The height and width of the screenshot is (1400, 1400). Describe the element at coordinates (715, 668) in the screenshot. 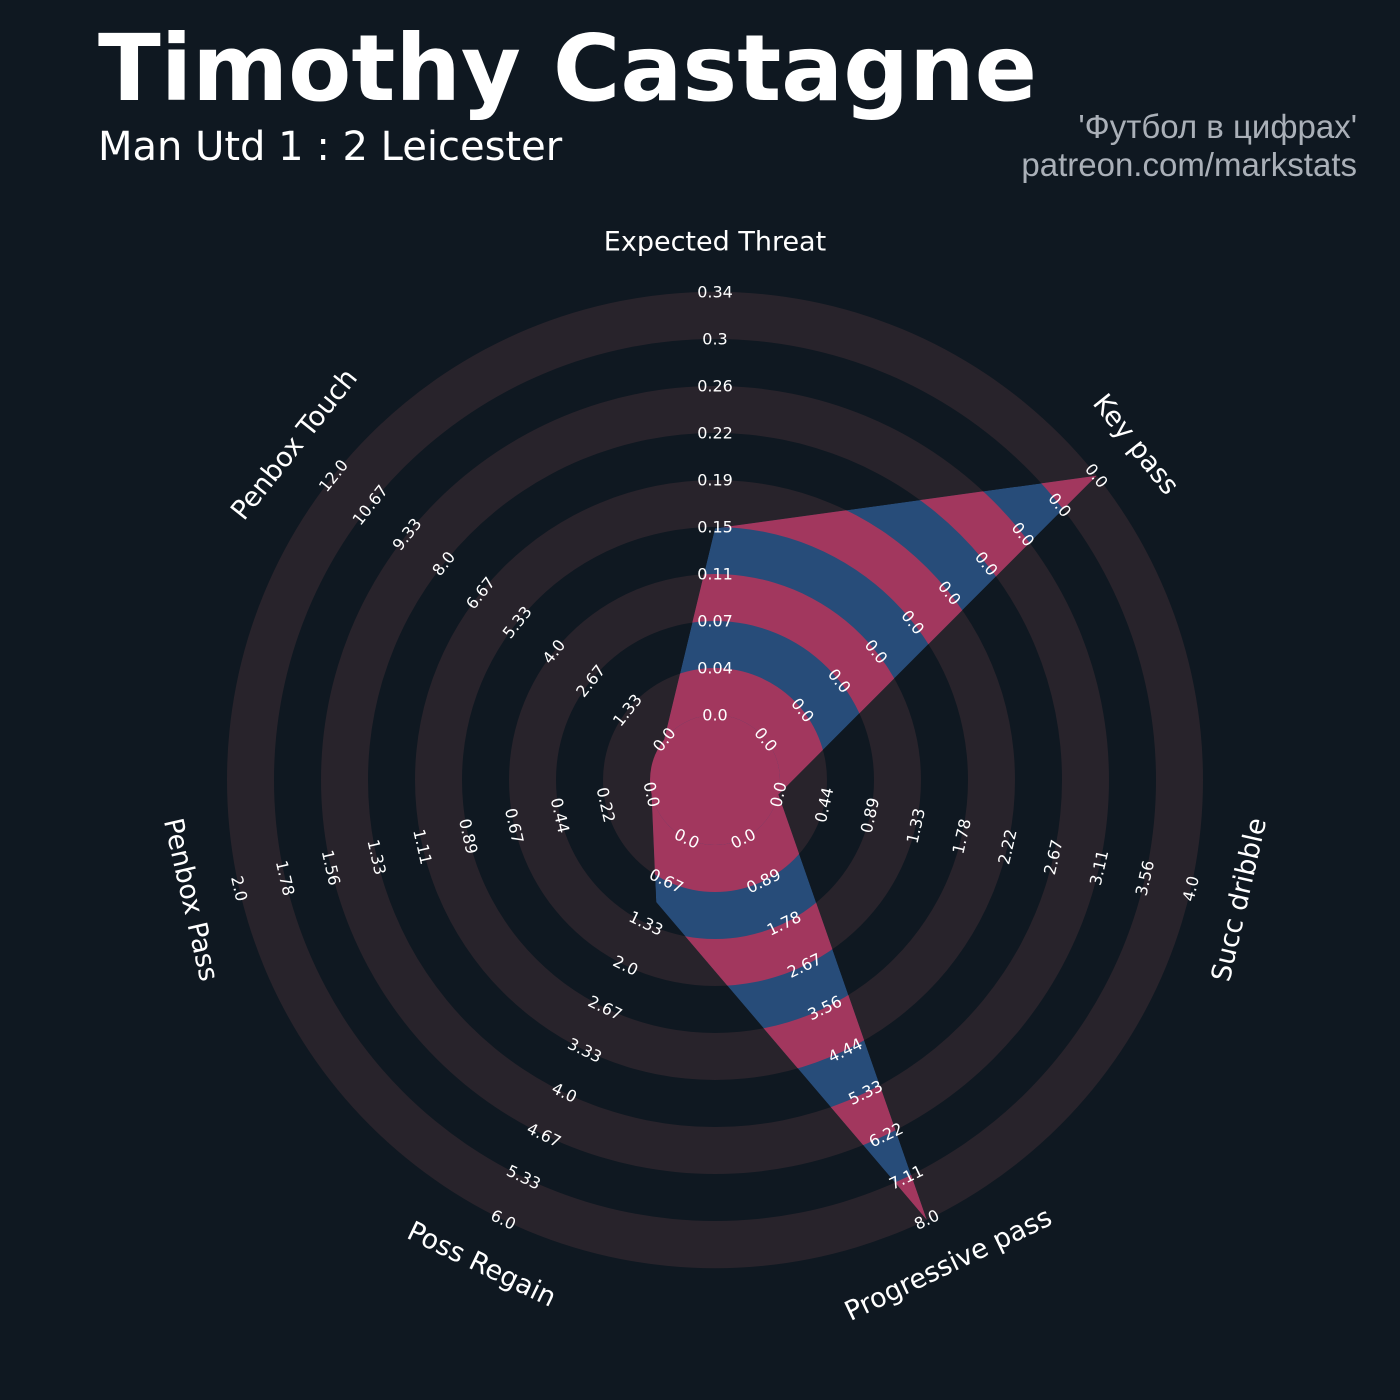

I see `tick-label: 0.04` at that location.